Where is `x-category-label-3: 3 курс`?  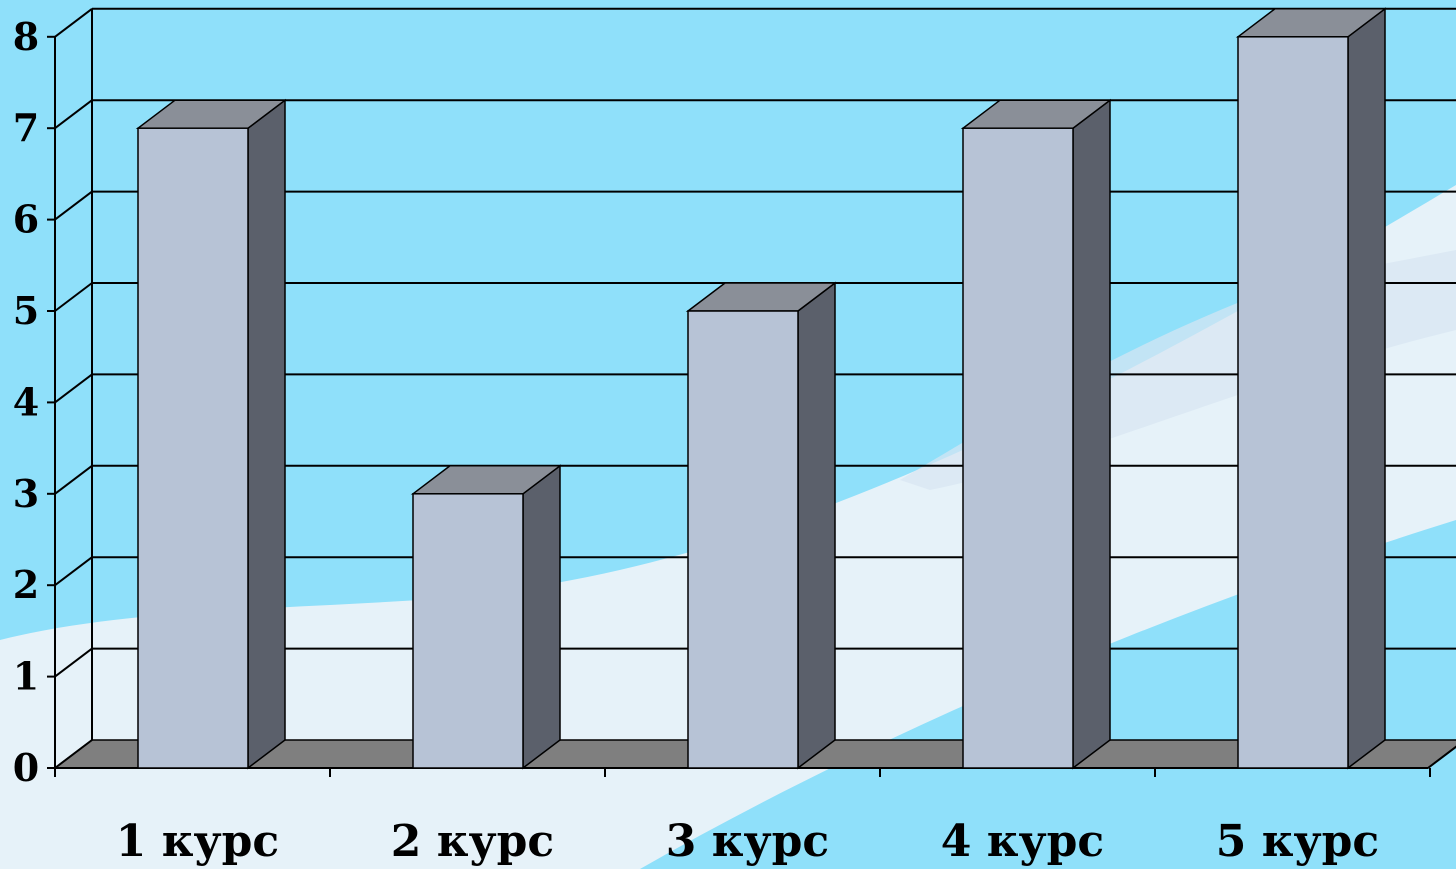 x-category-label-3: 3 курс is located at coordinates (747, 841).